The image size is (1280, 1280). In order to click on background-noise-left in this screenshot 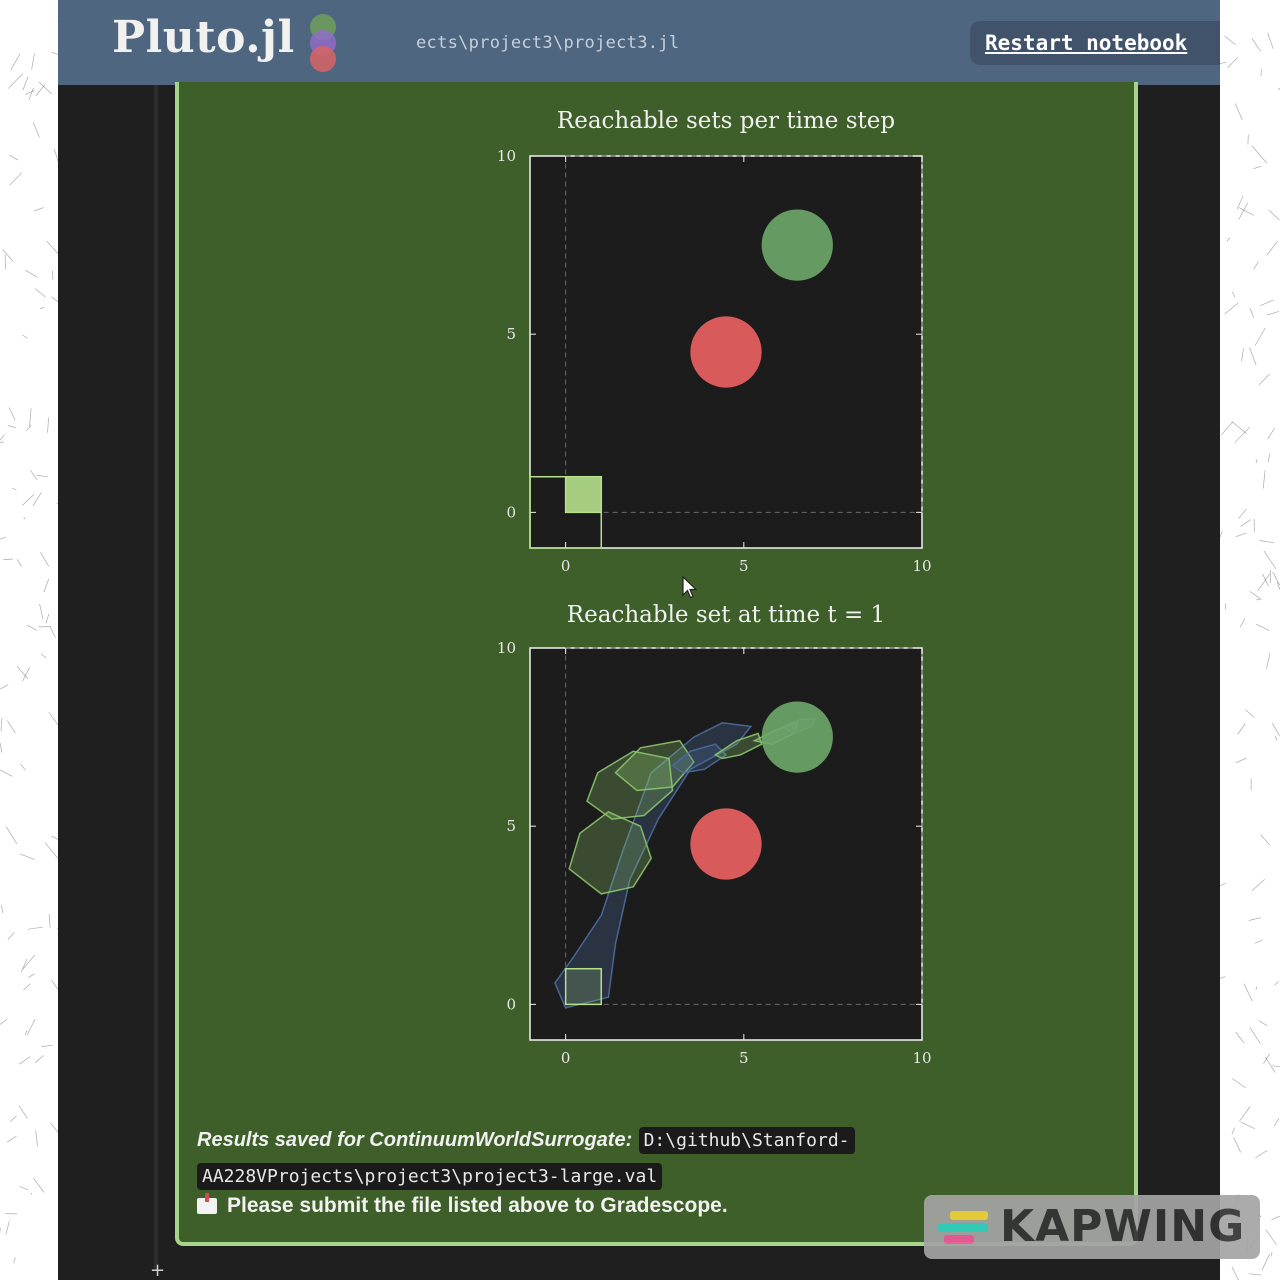, I will do `click(29, 642)`.